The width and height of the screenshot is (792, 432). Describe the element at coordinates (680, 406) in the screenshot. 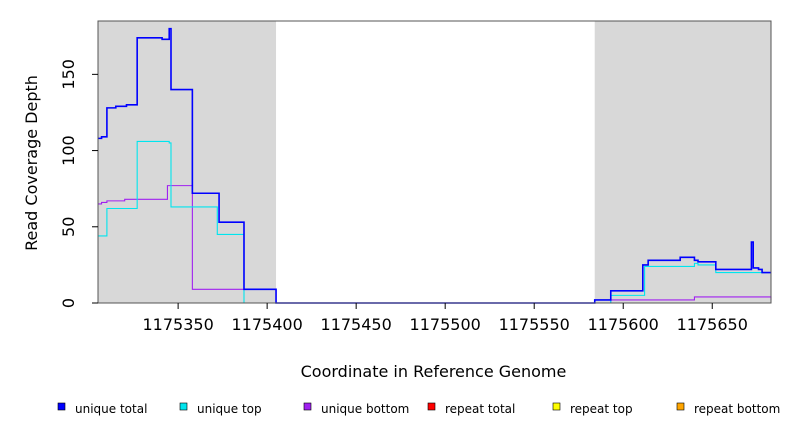

I see `legend-swatch-repeat-bottom` at that location.